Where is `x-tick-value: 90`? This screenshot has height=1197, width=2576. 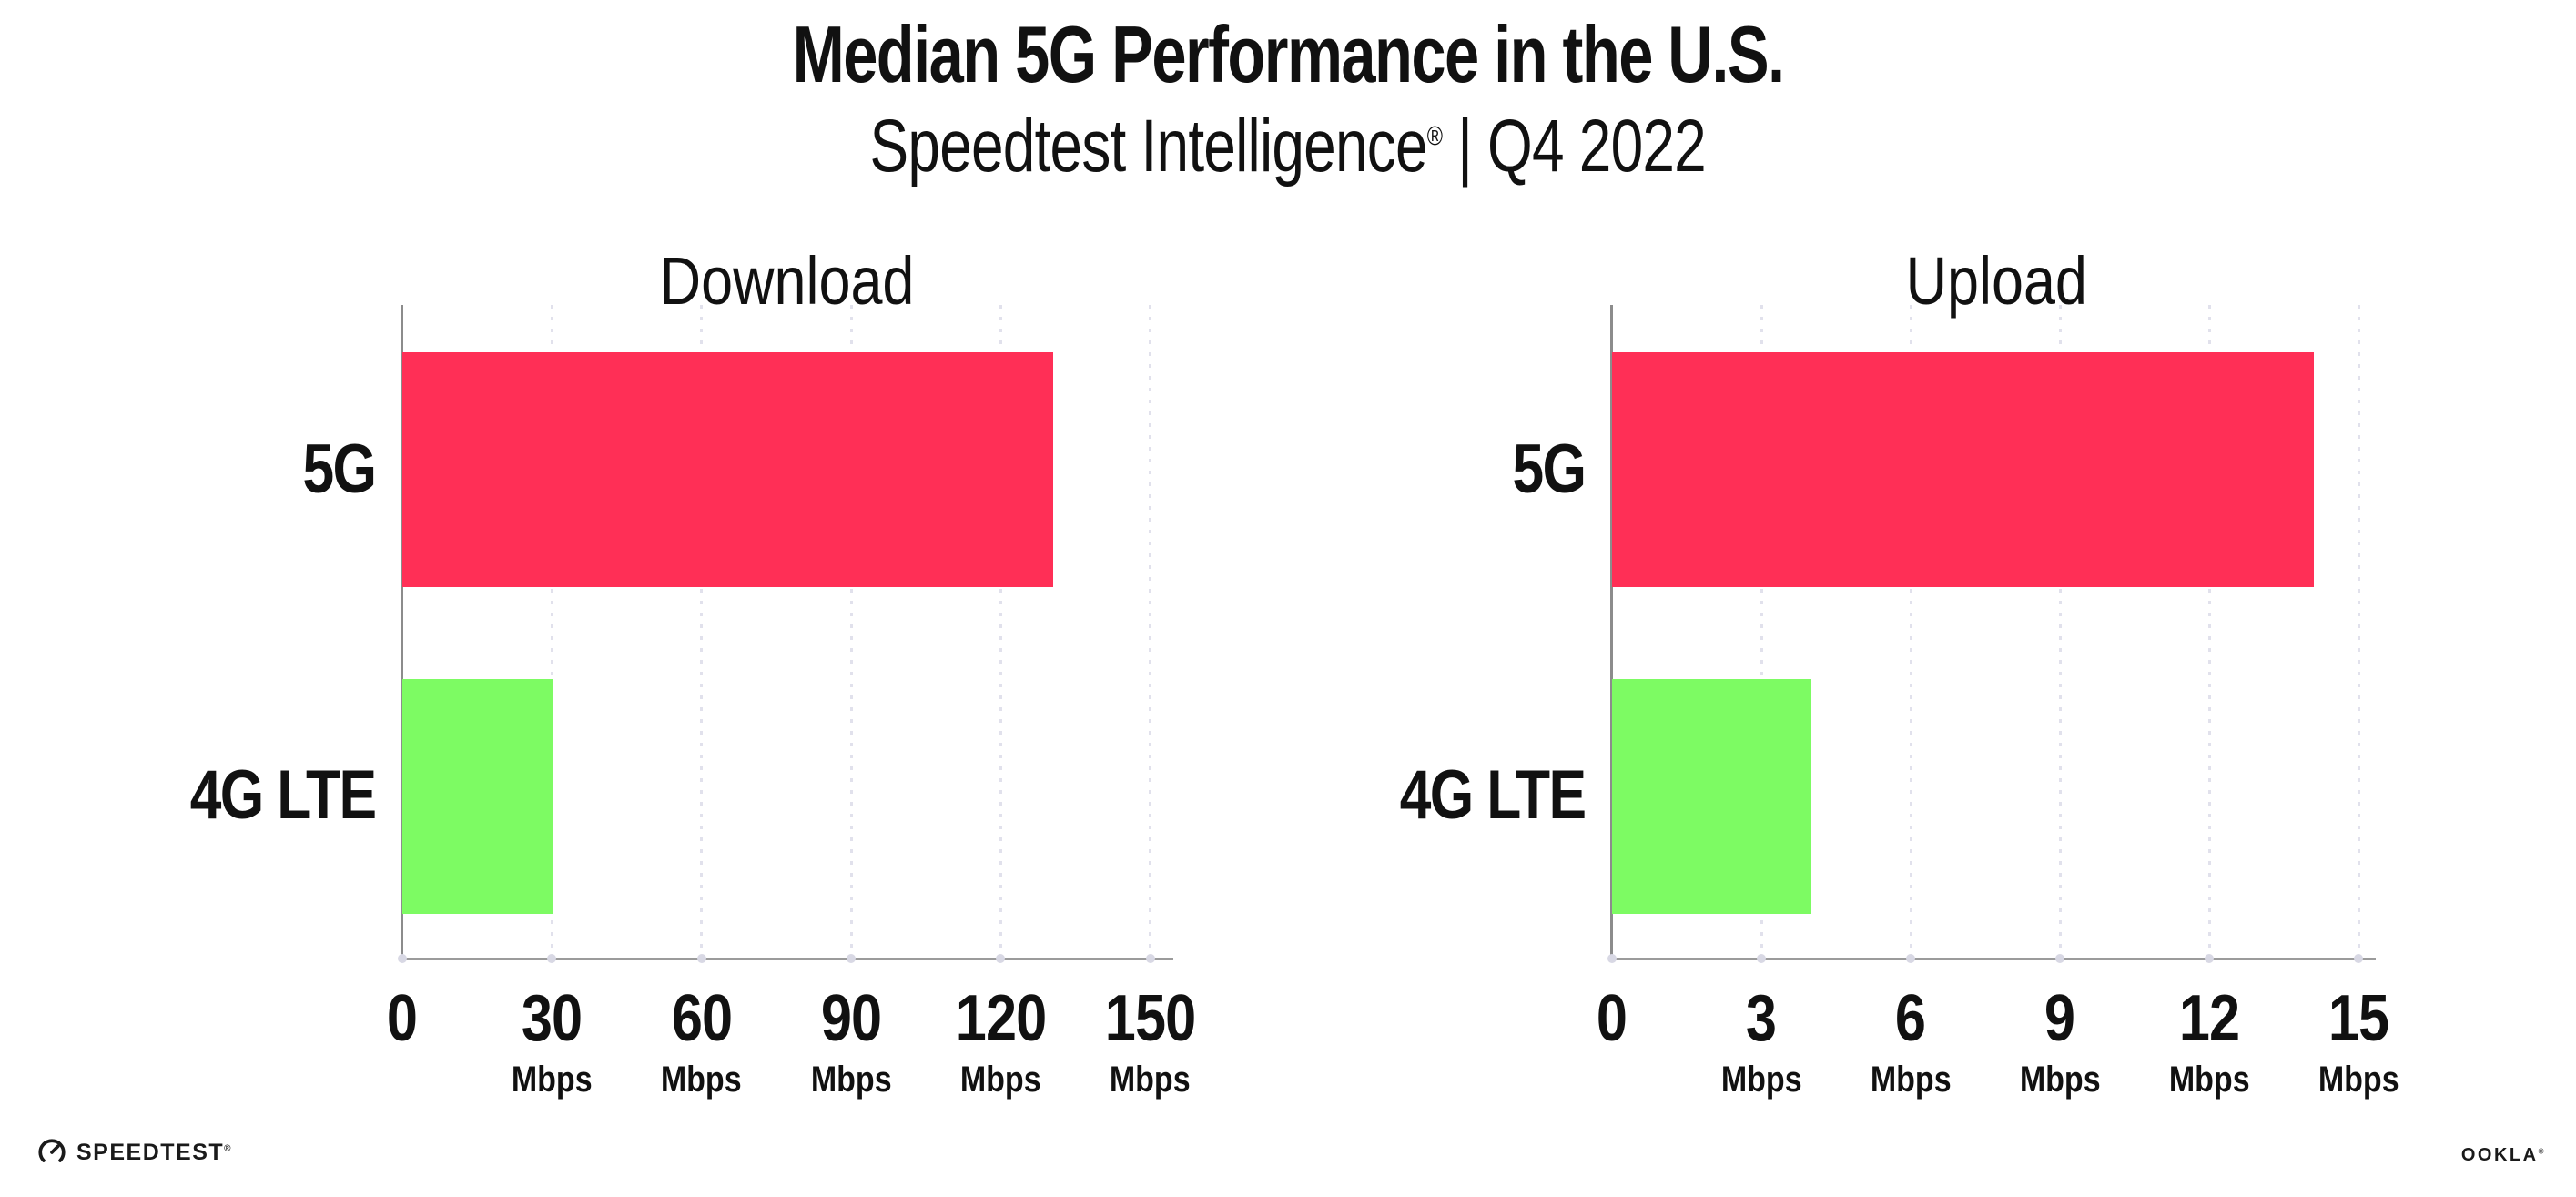
x-tick-value: 90 is located at coordinates (851, 1018).